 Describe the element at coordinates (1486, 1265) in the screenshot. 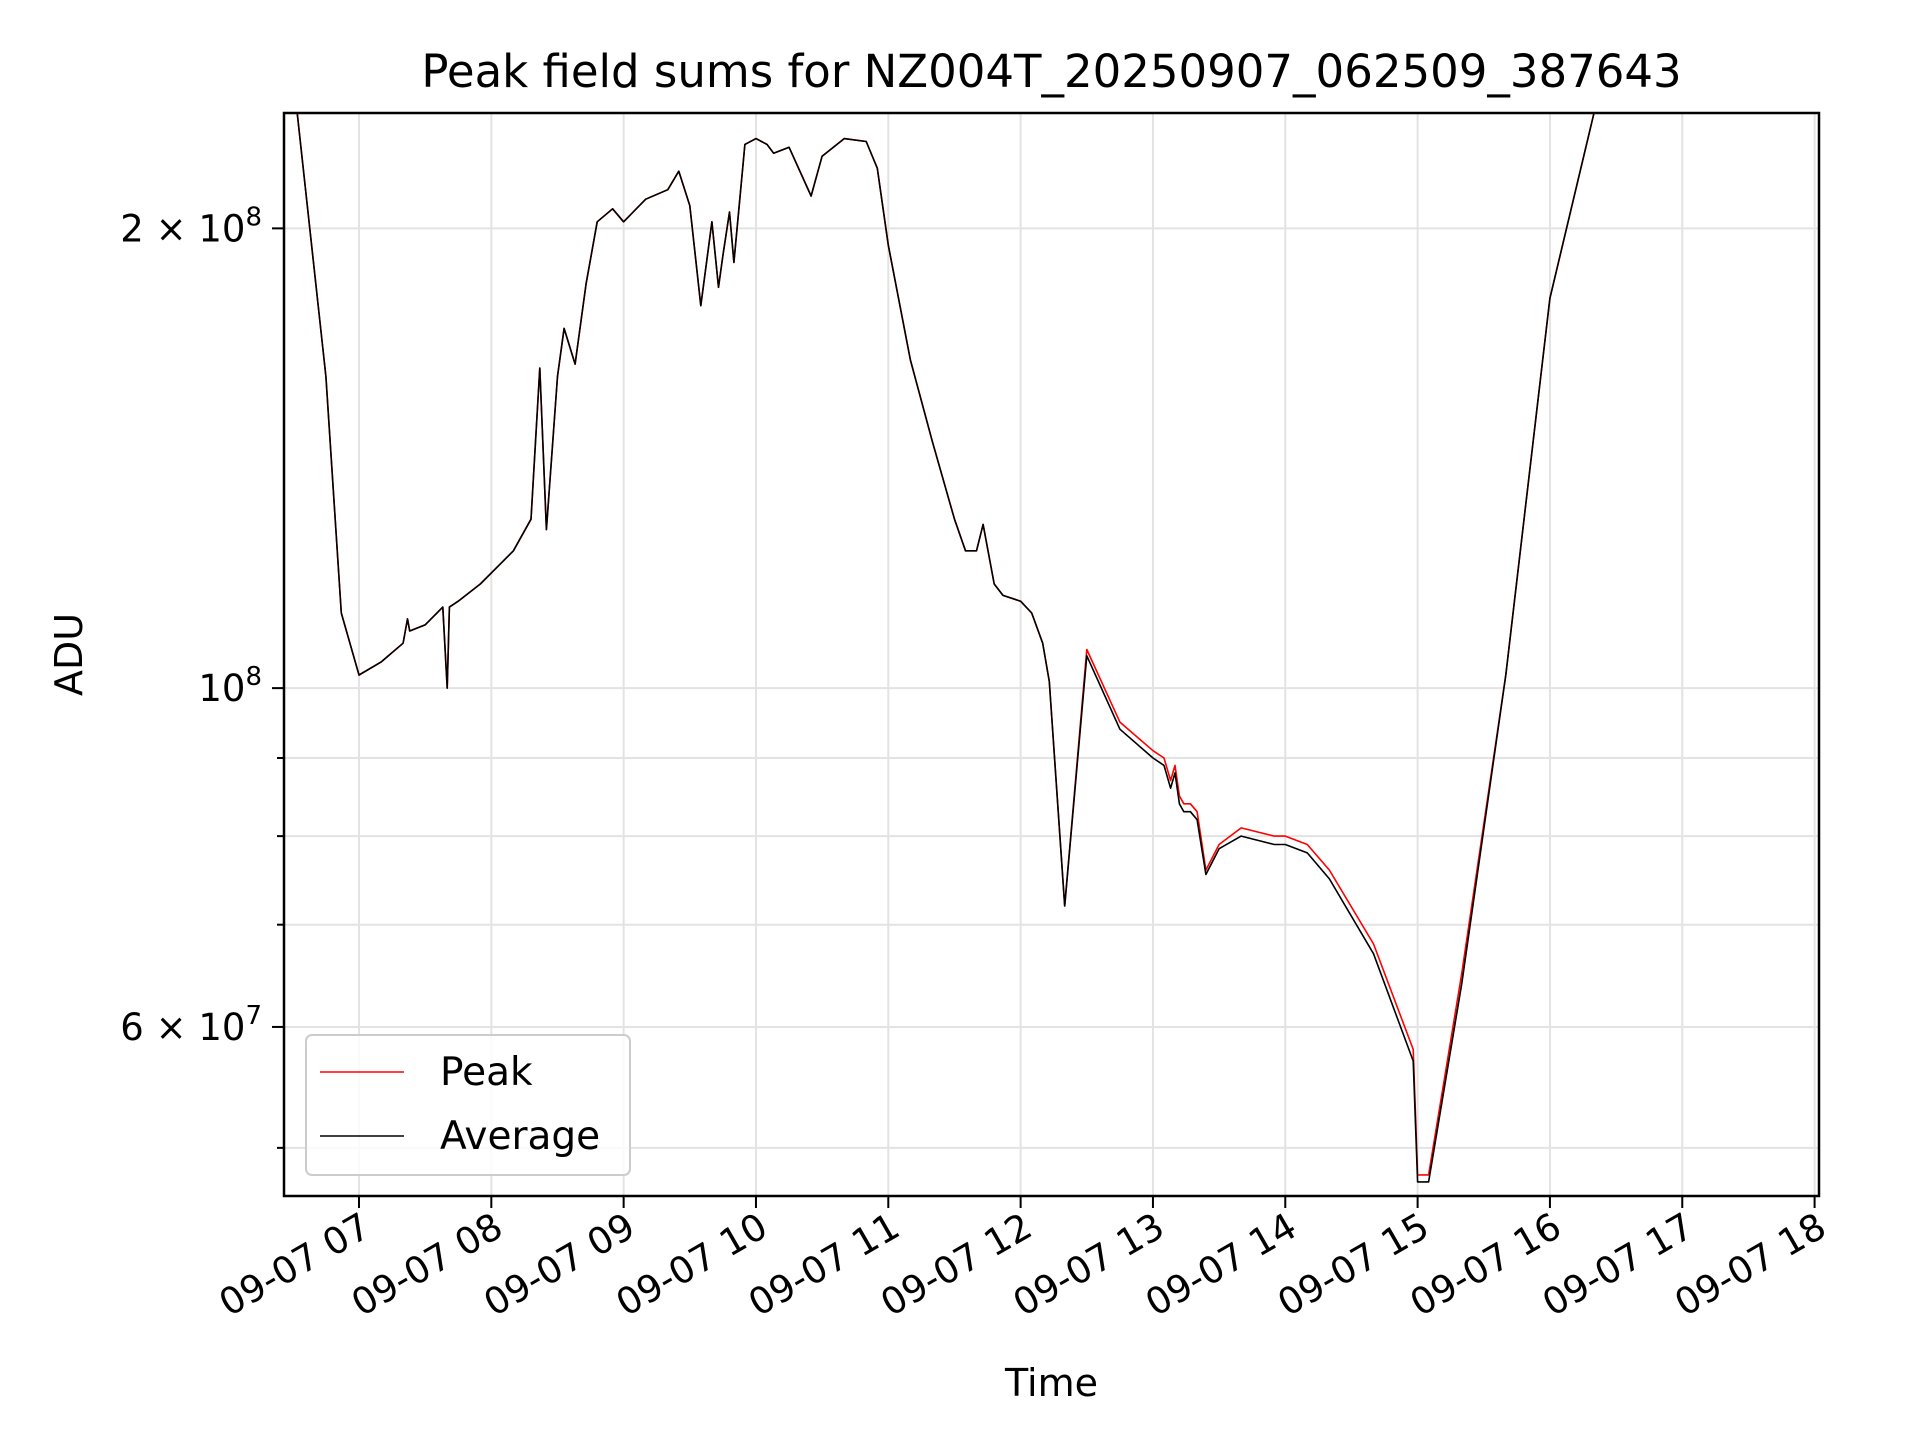

I see `x-tick-label: 09-07 16` at that location.